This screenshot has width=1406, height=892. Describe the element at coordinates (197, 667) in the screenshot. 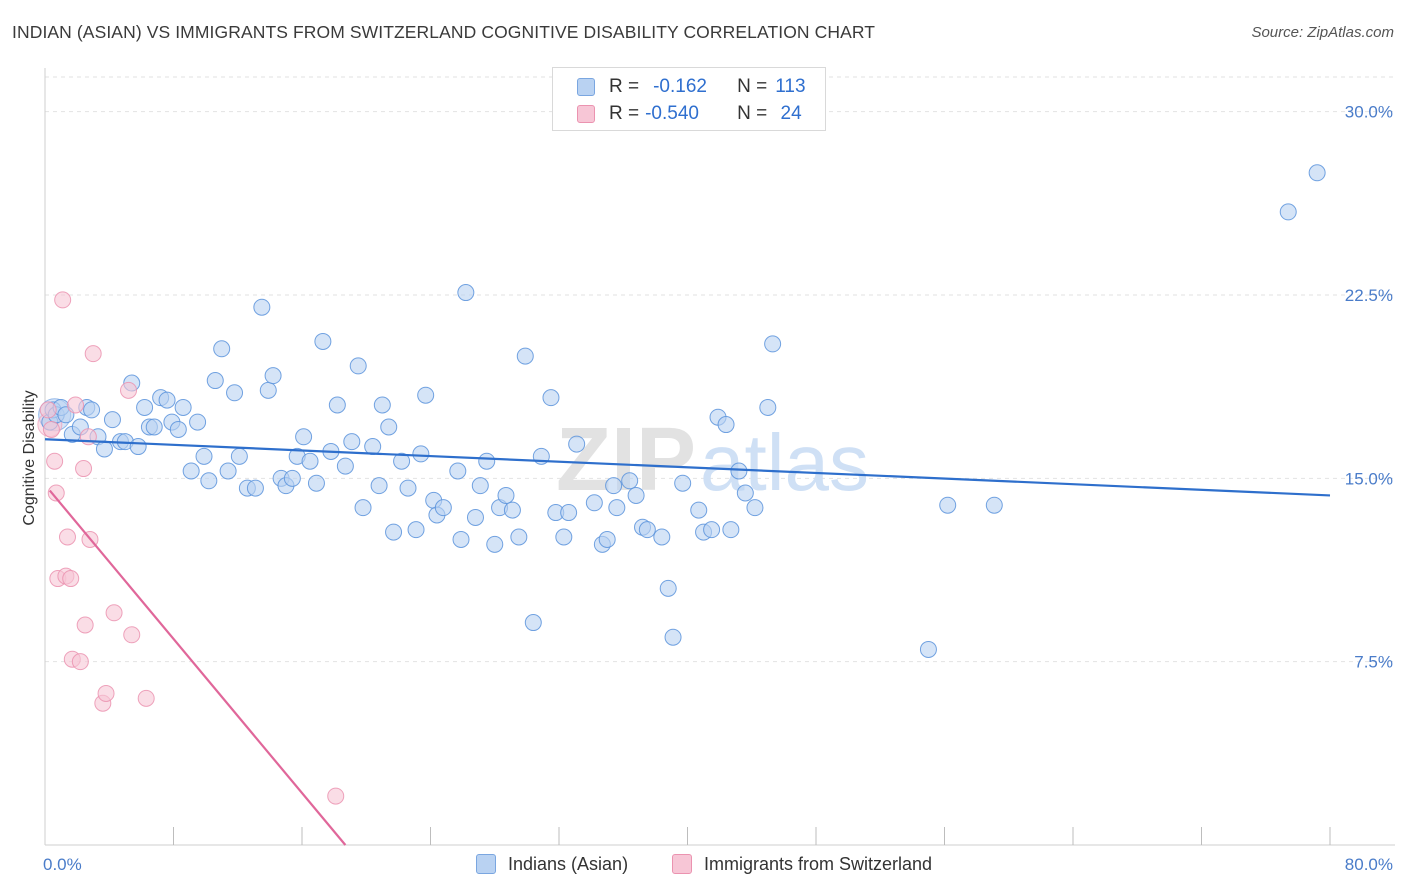

I see `trend-line-switzerland` at that location.